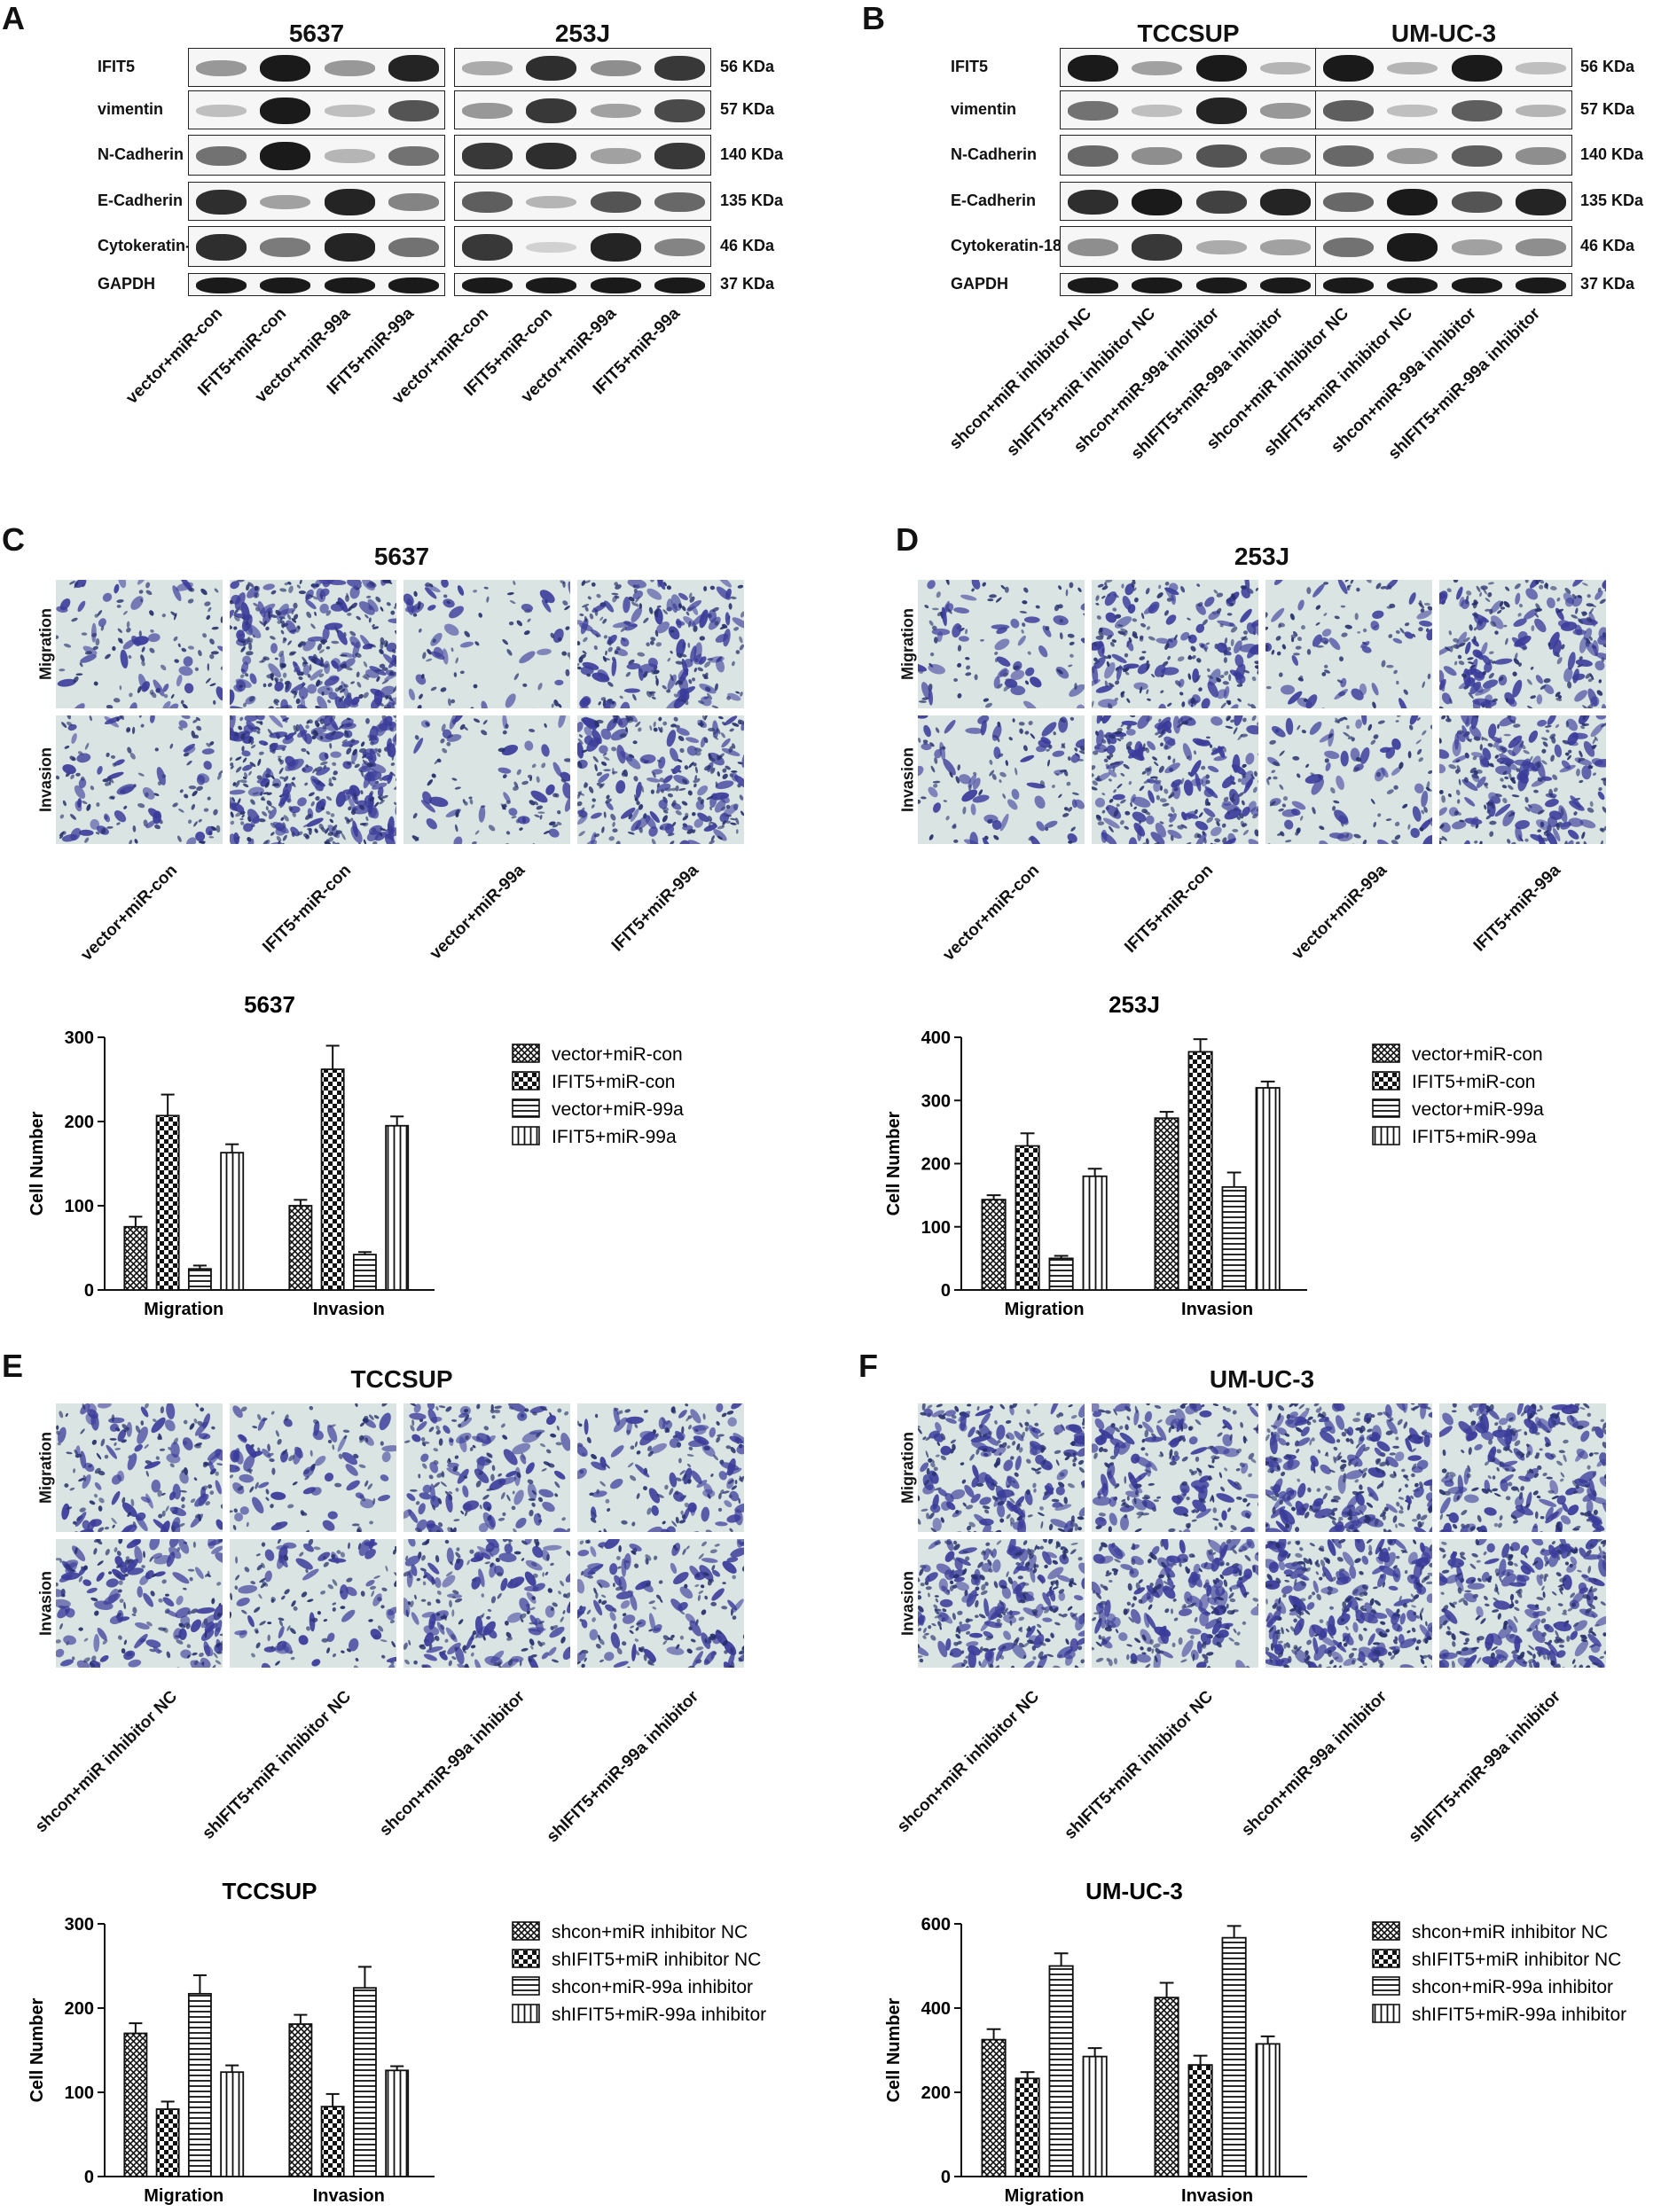 The width and height of the screenshot is (1661, 2212). What do you see at coordinates (401, 1379) in the screenshot?
I see `micrograph-e-title: TCCSUP` at bounding box center [401, 1379].